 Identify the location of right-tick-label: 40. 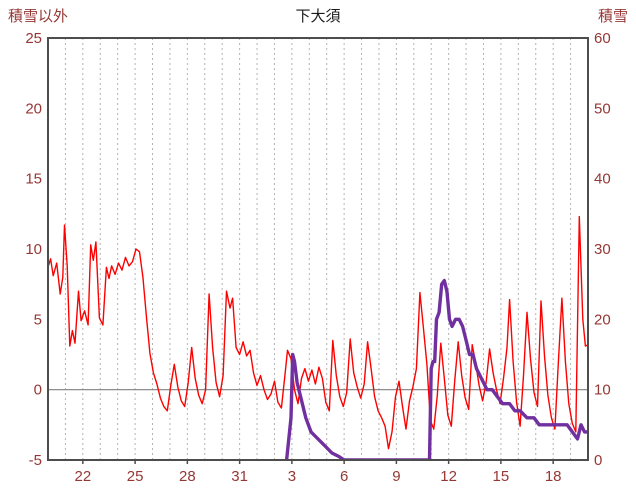
(602, 179).